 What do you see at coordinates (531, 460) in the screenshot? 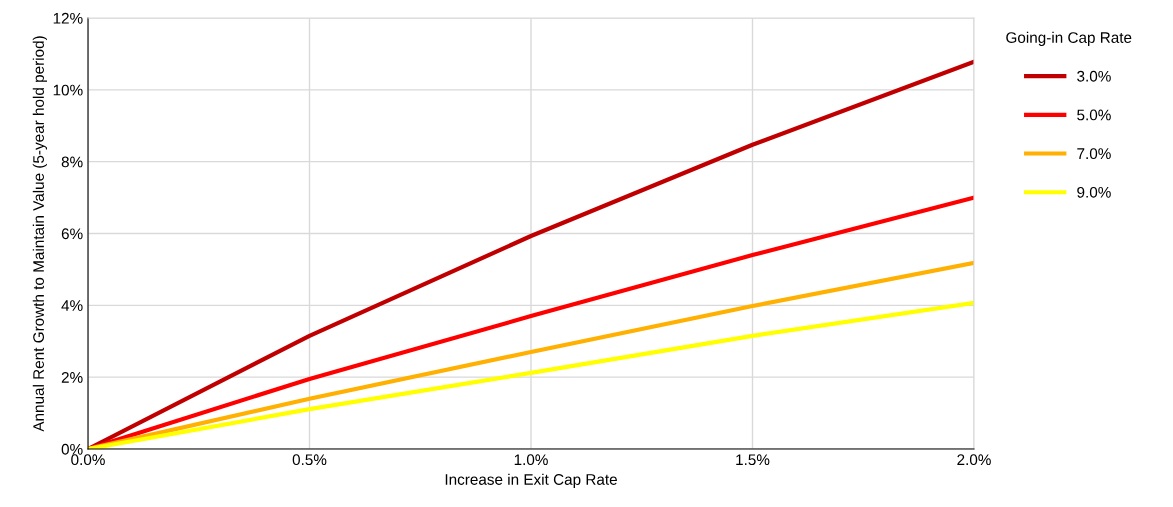
I see `x-tick-label: 1.0%` at bounding box center [531, 460].